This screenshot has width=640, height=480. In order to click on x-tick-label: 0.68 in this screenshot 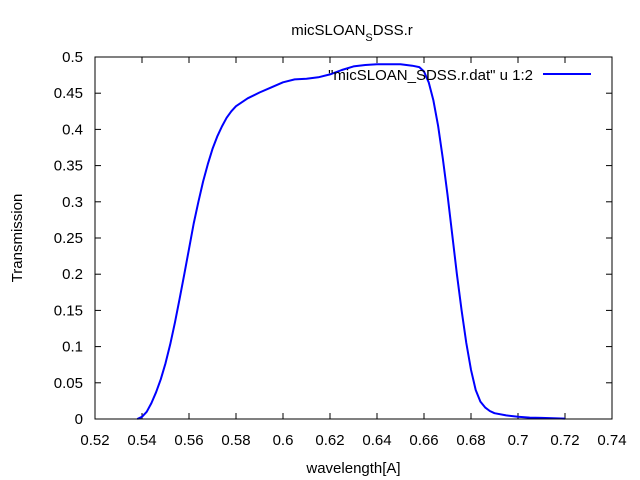, I will do `click(470, 440)`.